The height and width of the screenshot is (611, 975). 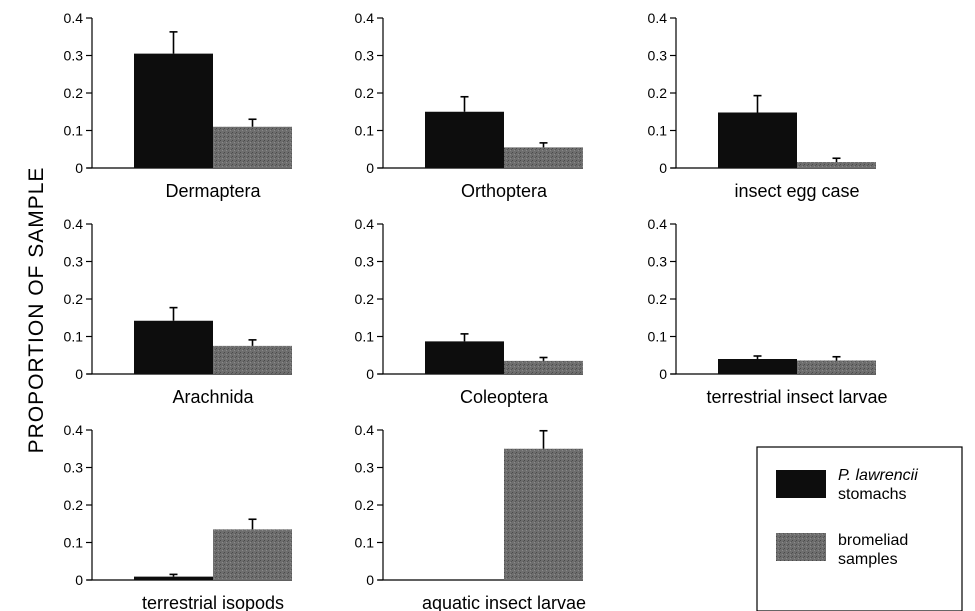 I want to click on legend-swatch-stomachs, so click(x=801, y=484).